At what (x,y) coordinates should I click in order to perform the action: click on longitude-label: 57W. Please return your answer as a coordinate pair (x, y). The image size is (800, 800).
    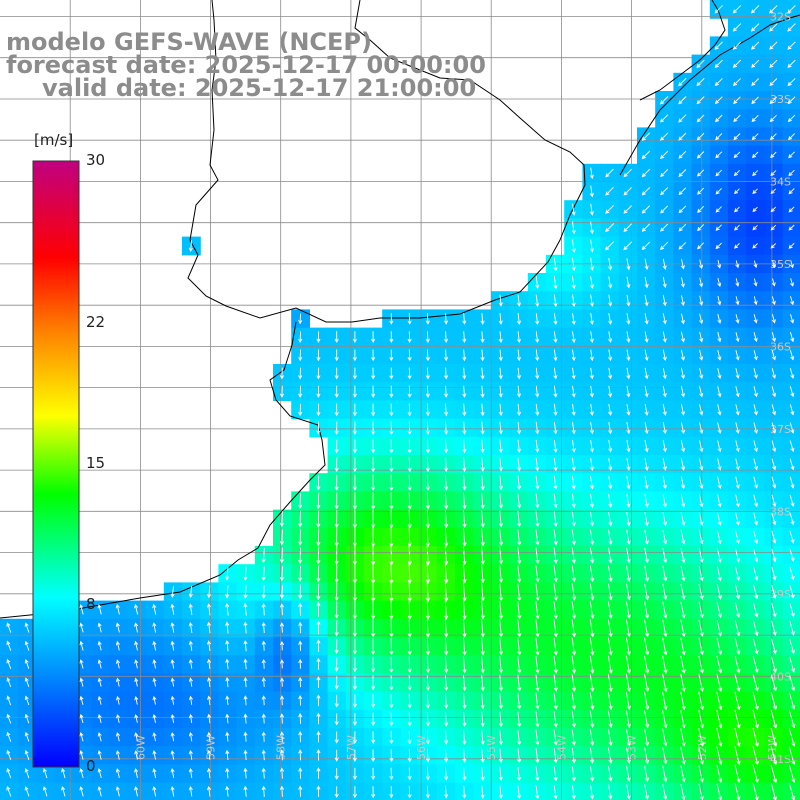
    Looking at the image, I should click on (351, 747).